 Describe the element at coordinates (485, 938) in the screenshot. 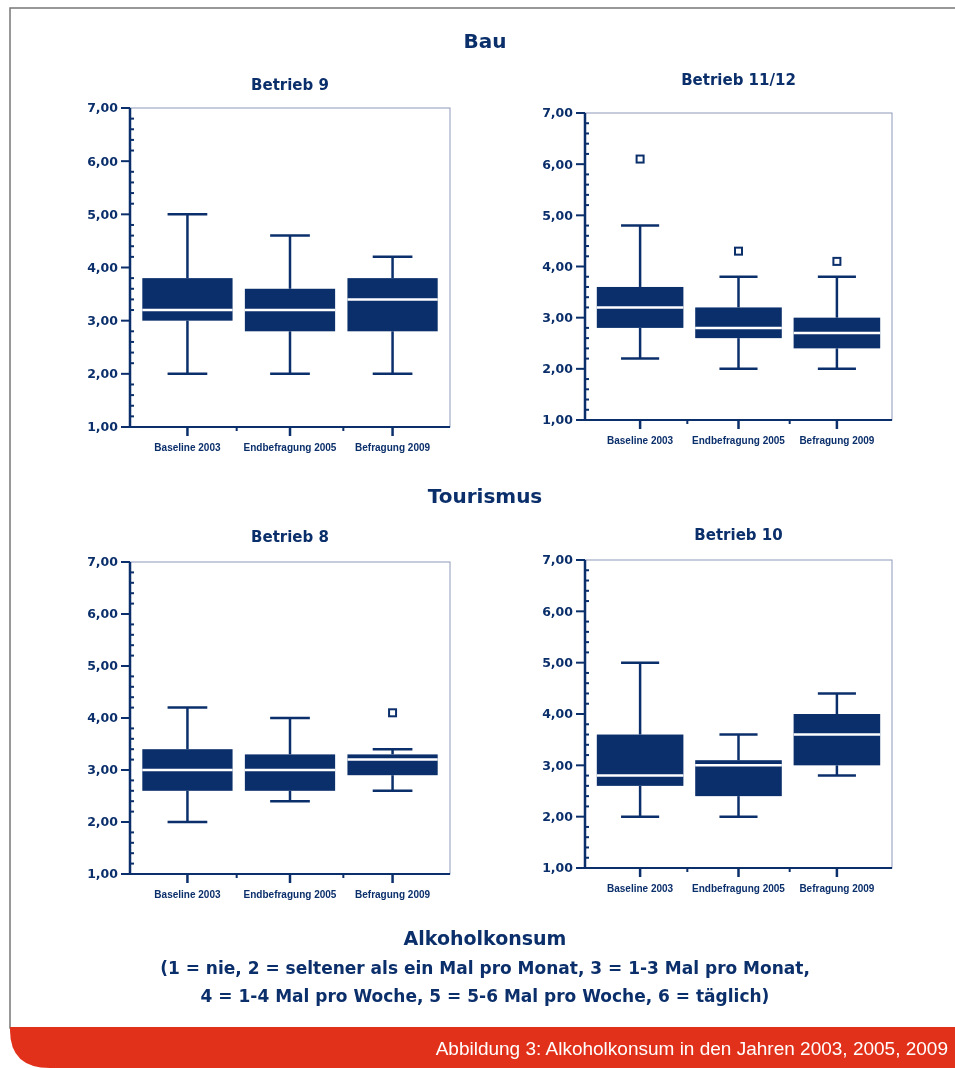

I see `text: Alkoholkonsum` at that location.